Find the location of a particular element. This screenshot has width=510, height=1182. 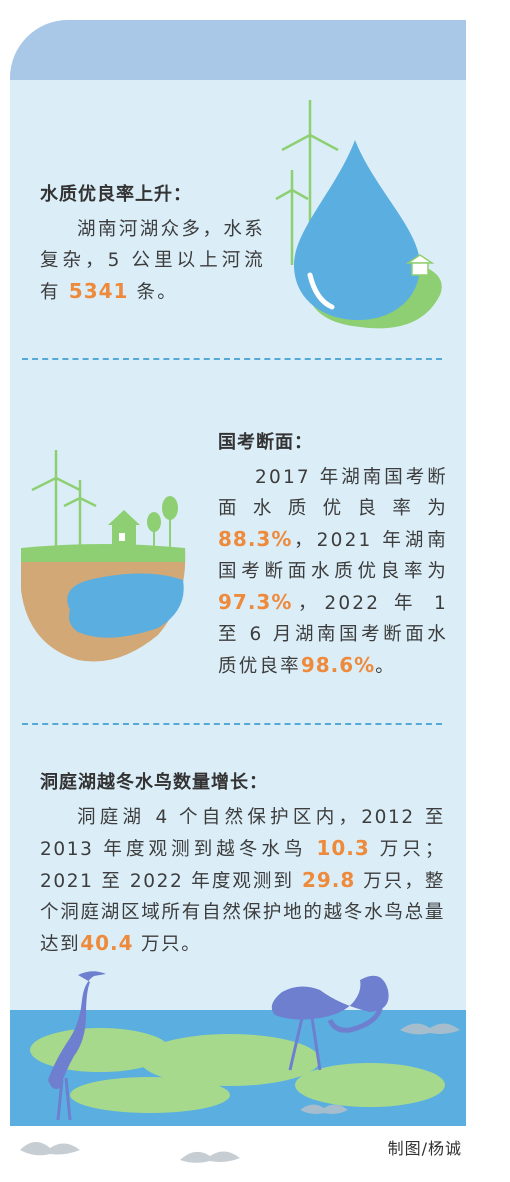

birds-2013-value: 10.3 is located at coordinates (343, 848).